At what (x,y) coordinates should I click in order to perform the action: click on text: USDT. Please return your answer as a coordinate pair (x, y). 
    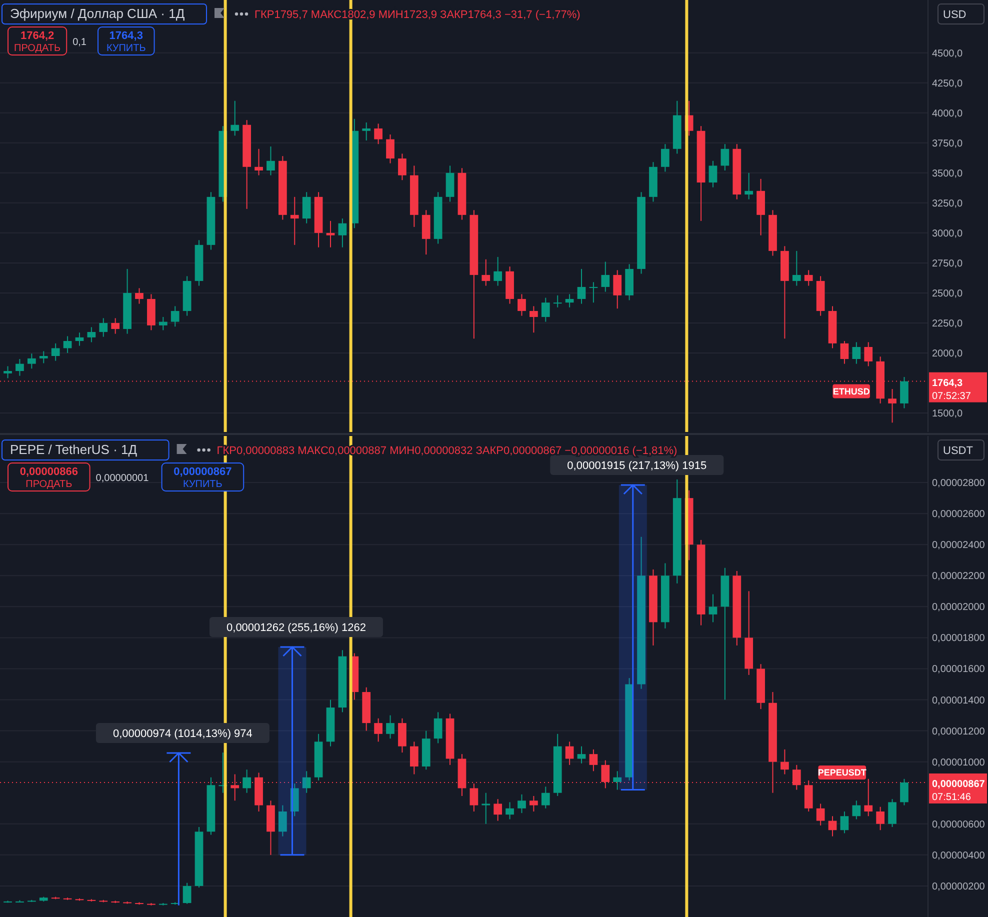
    Looking at the image, I should click on (958, 451).